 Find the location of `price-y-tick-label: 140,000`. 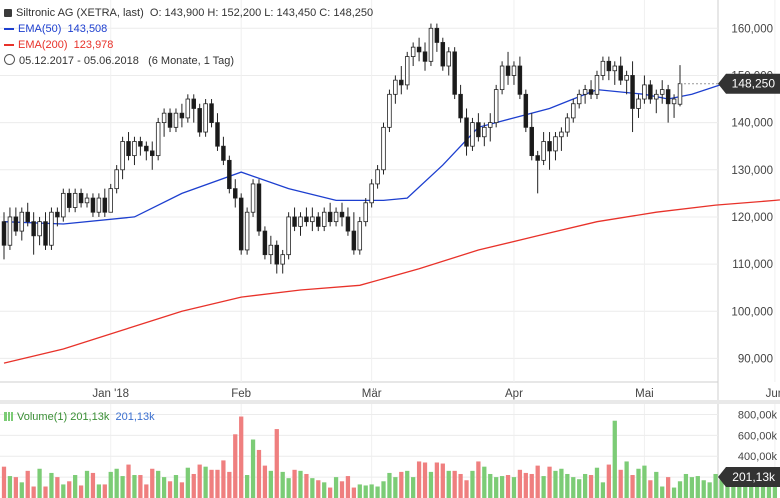

price-y-tick-label: 140,000 is located at coordinates (752, 124).